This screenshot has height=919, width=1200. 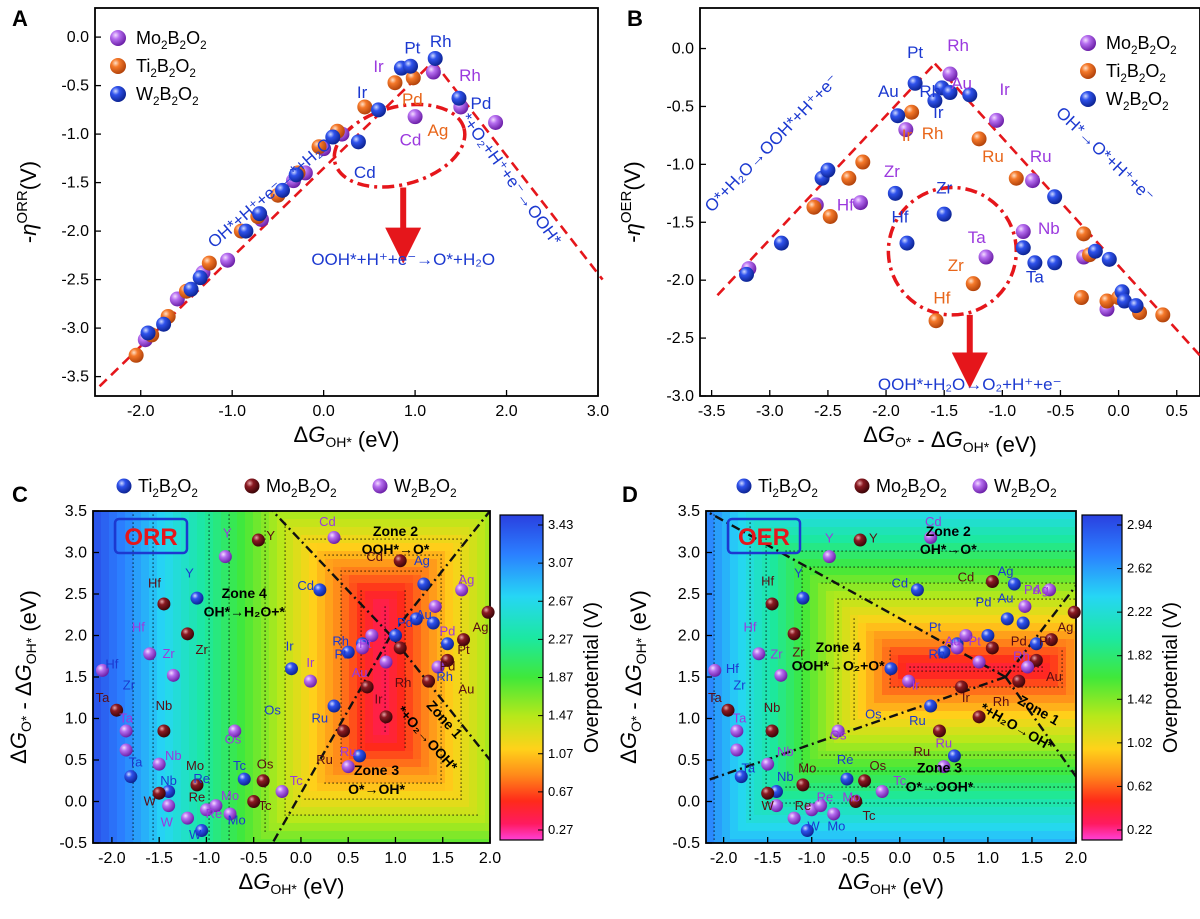 I want to click on y-tick-label: -2.0, so click(x=75, y=231).